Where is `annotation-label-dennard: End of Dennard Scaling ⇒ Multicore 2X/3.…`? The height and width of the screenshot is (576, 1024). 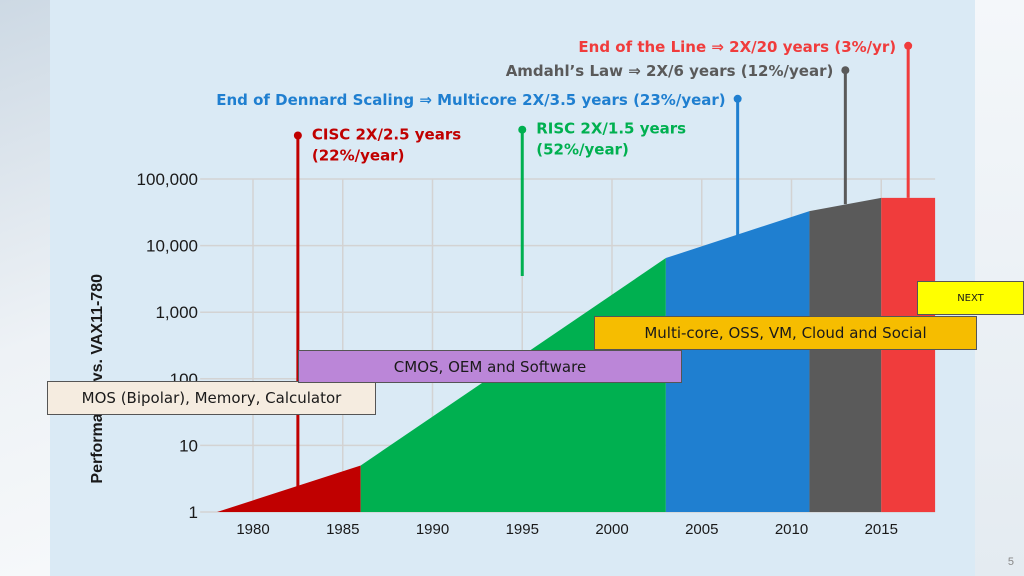
annotation-label-dennard: End of Dennard Scaling ⇒ Multicore 2X/3.… is located at coordinates (470, 100).